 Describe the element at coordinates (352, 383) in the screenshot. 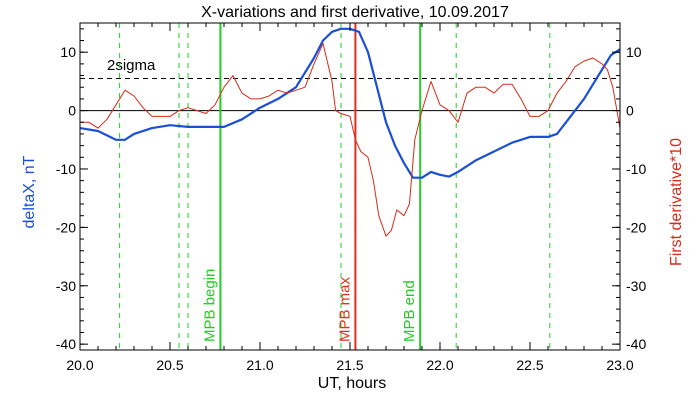

I see `x-axis-label: UT, hours` at that location.